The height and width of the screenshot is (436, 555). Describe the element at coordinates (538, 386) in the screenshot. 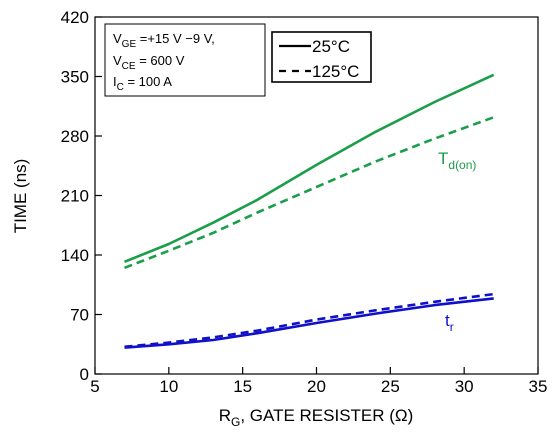

I see `x-tick-label: 35` at that location.